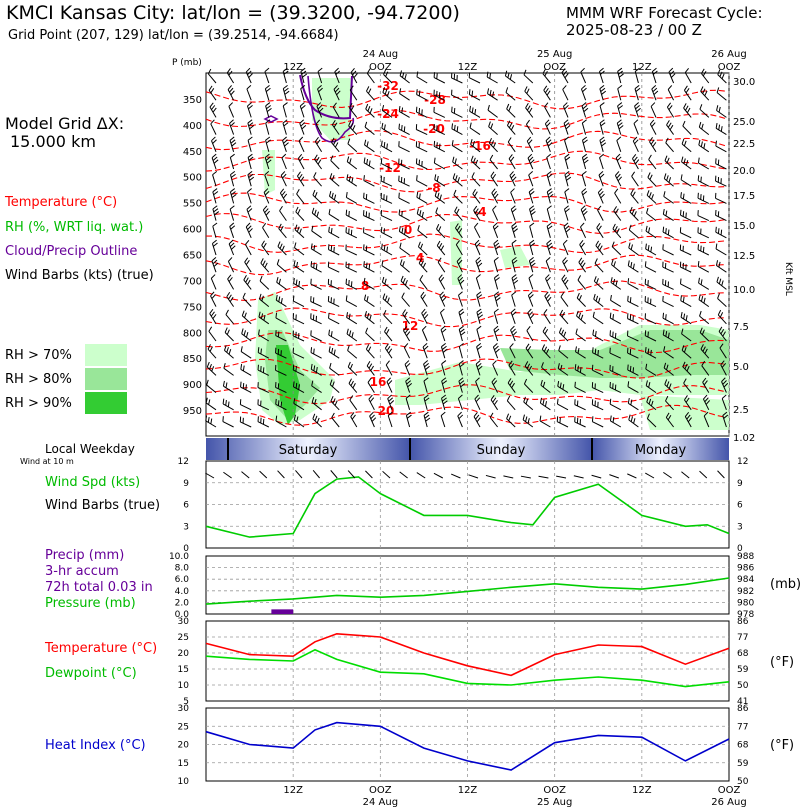  Describe the element at coordinates (408, 230) in the screenshot. I see `temperature-contour-label: 0` at that location.